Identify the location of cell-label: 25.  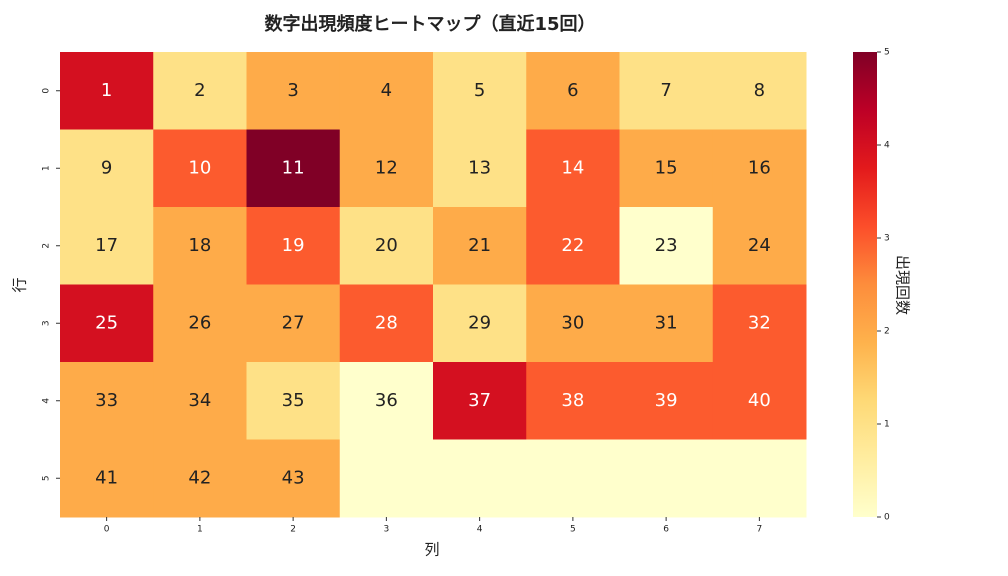
(106, 322).